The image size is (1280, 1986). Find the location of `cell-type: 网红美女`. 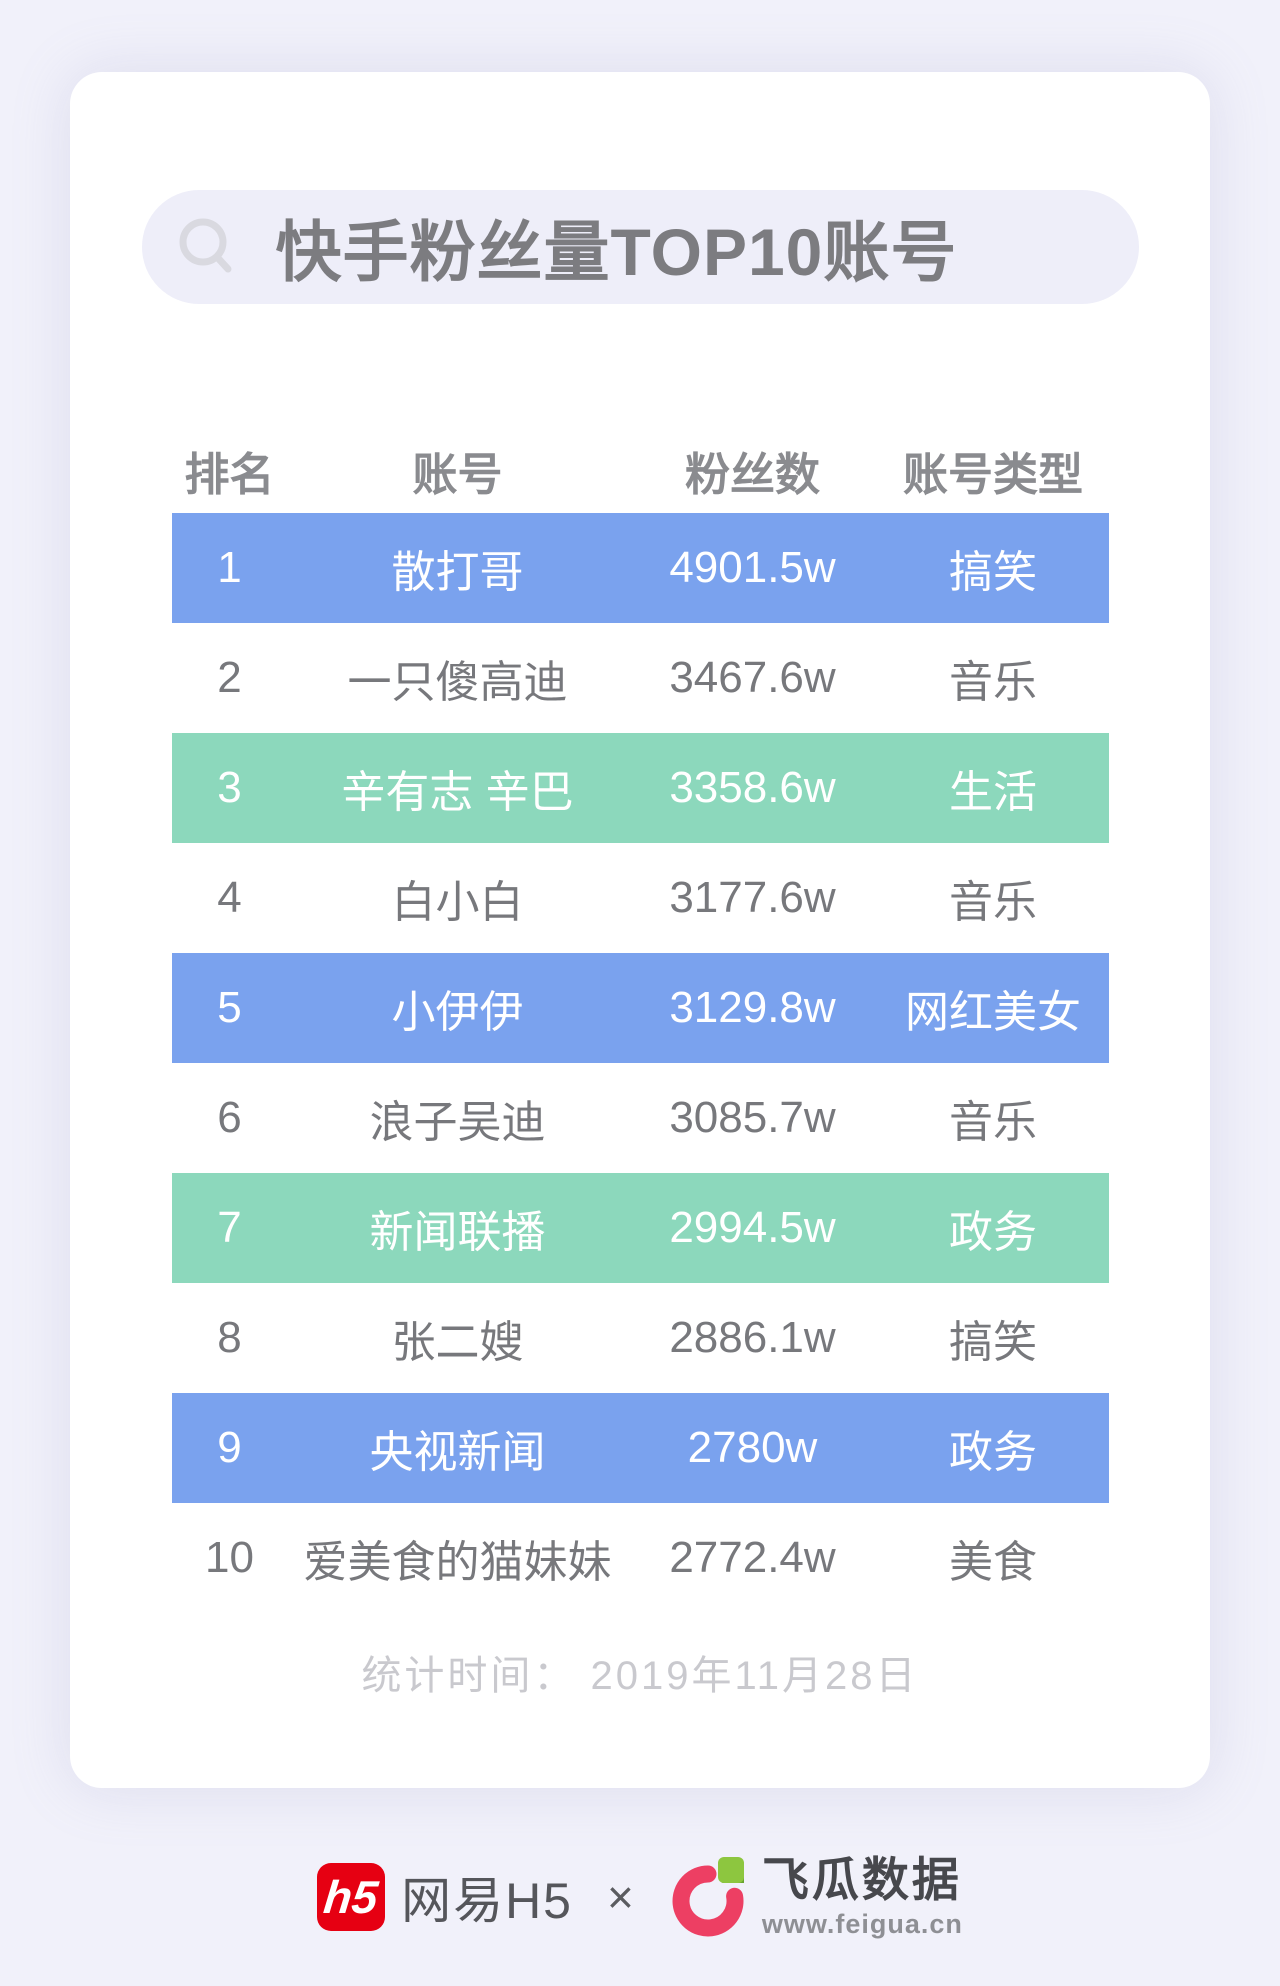

cell-type: 网红美女 is located at coordinates (993, 1012).